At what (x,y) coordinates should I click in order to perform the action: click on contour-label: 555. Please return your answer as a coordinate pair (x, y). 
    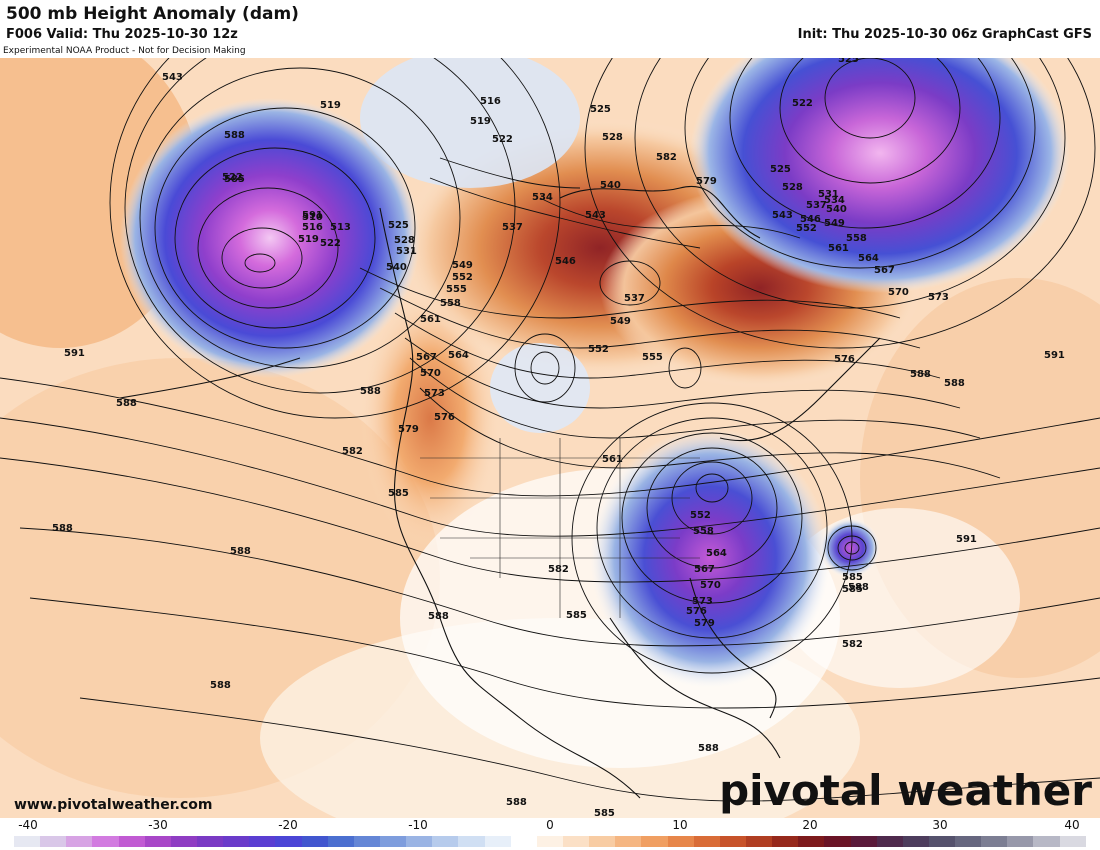
    Looking at the image, I should click on (456, 289).